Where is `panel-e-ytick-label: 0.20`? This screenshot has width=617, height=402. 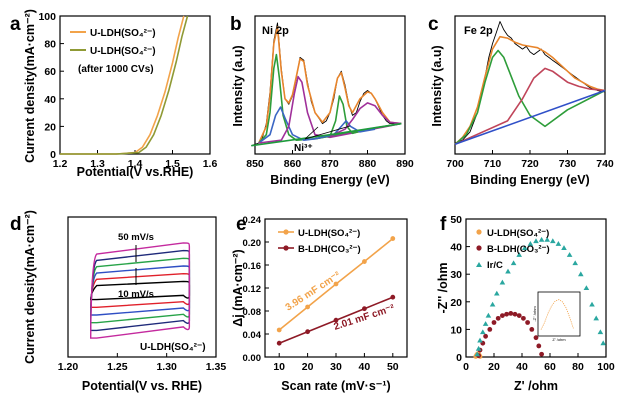 panel-e-ytick-label: 0.20 is located at coordinates (252, 243).